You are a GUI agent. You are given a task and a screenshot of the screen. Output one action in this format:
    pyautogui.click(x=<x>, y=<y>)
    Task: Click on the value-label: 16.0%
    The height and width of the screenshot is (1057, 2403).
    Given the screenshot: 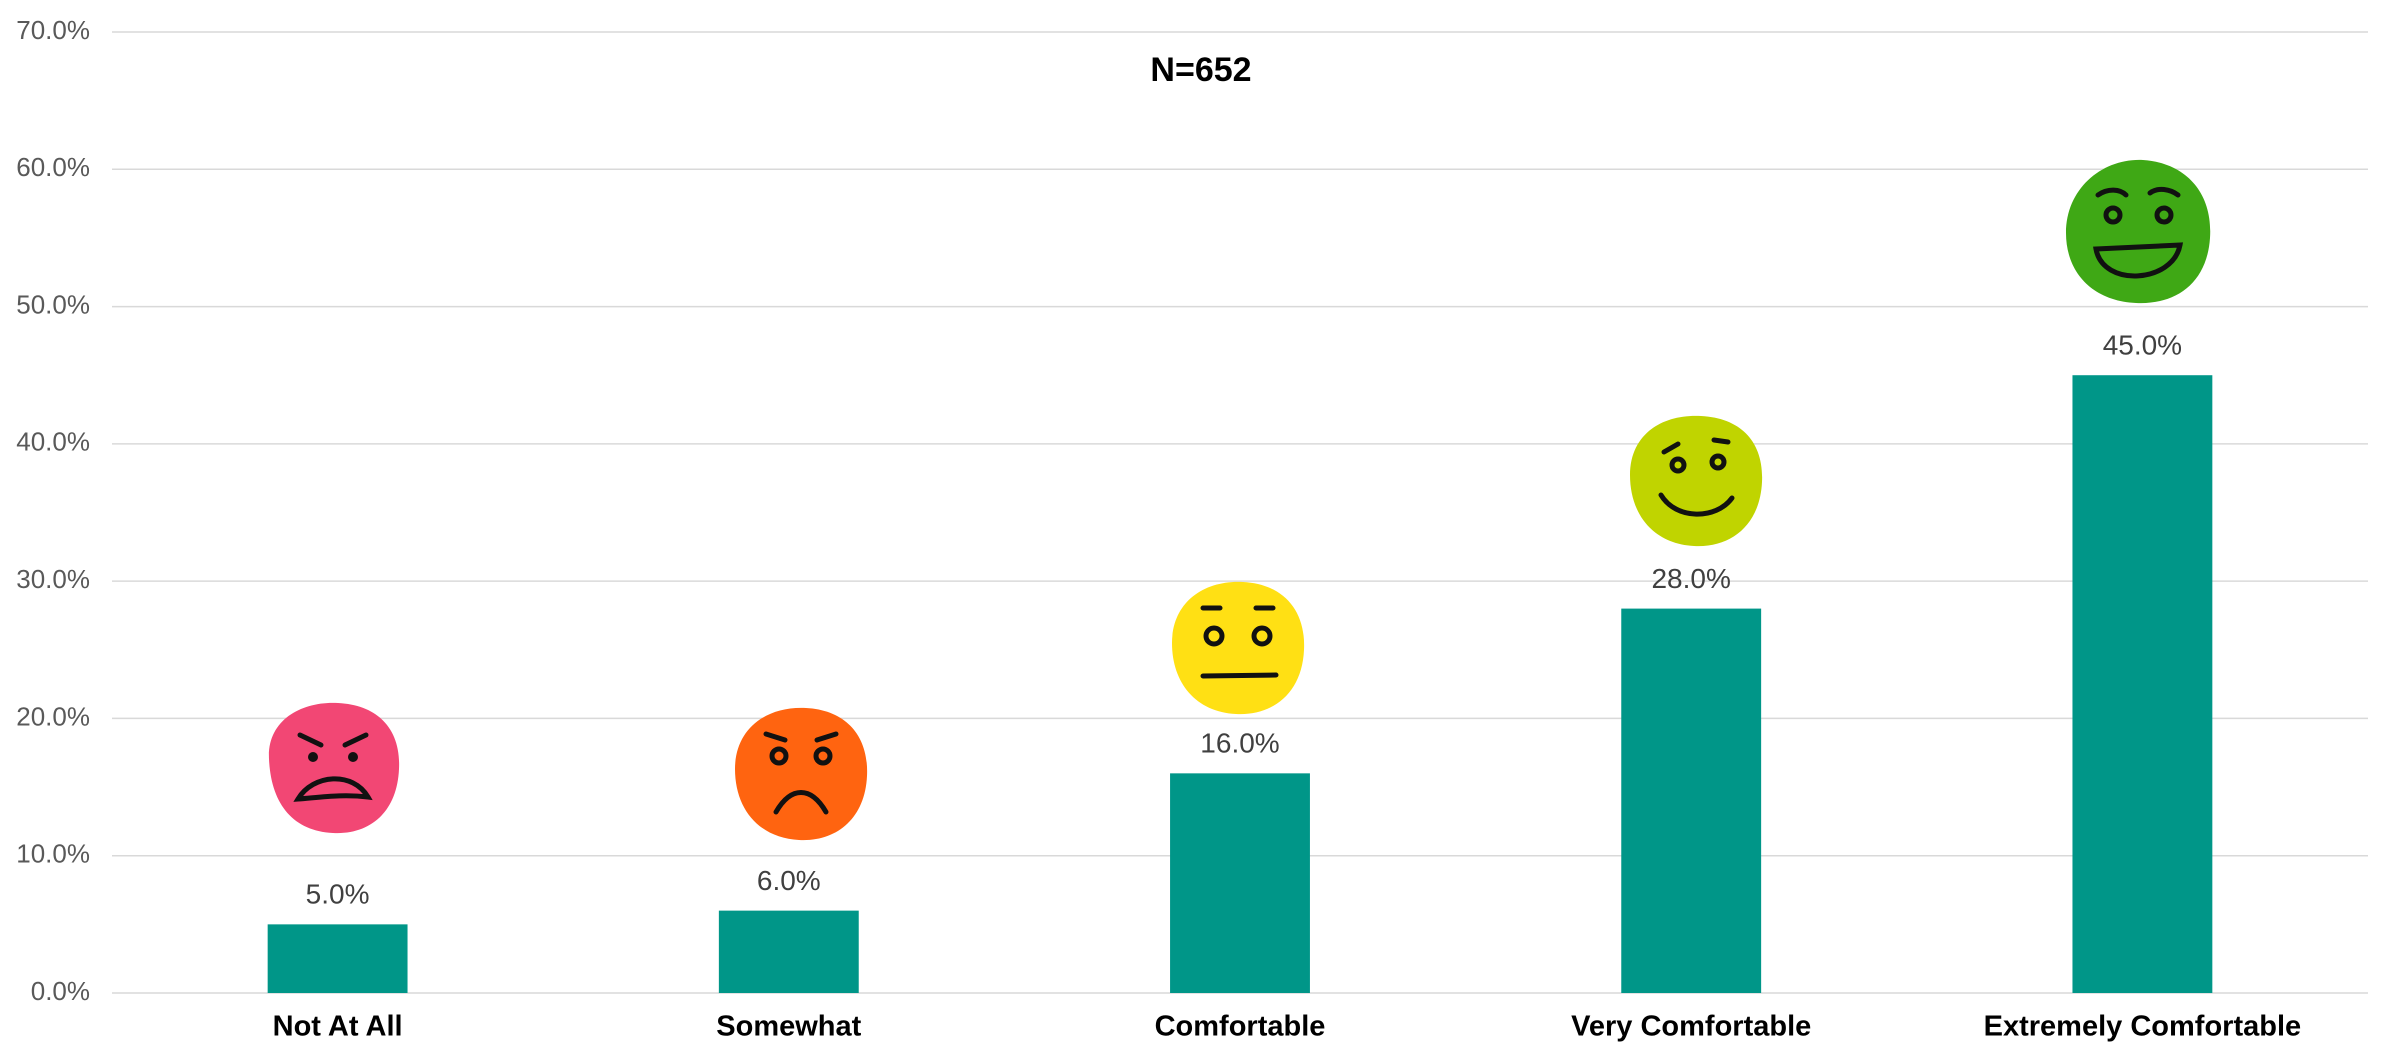 What is the action you would take?
    pyautogui.click(x=1239, y=743)
    